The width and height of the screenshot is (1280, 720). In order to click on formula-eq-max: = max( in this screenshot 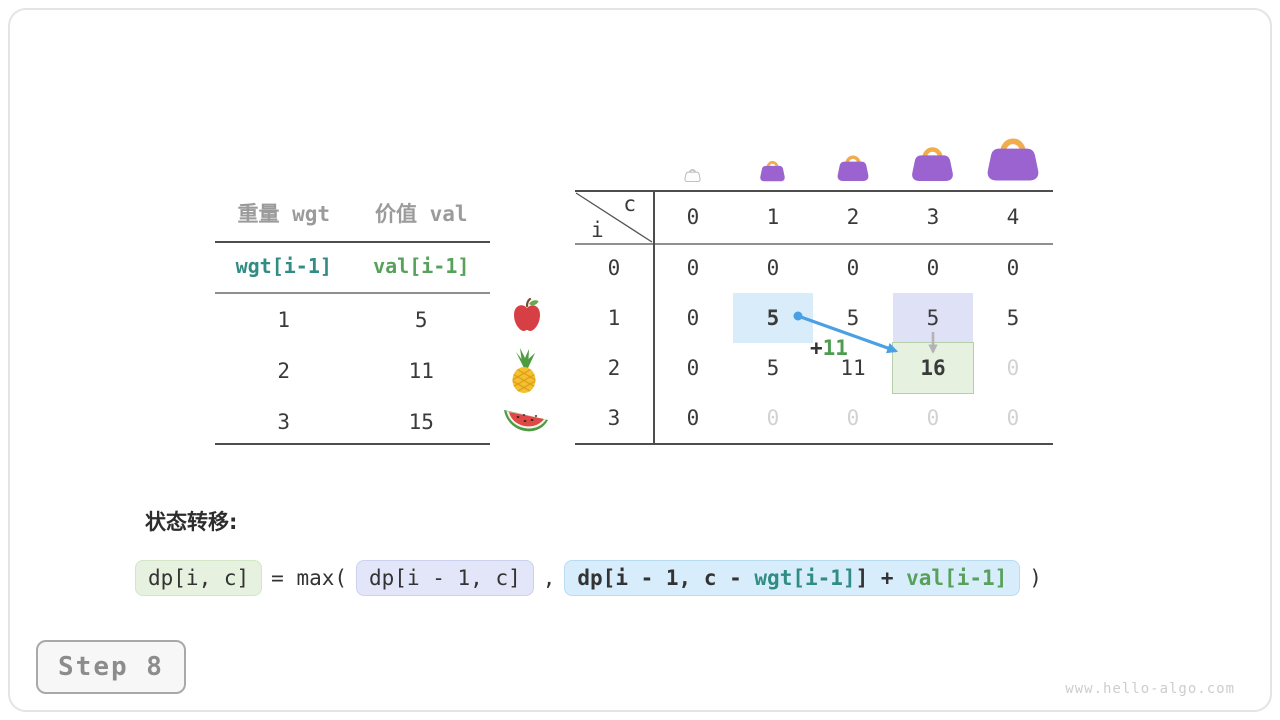, I will do `click(309, 578)`.